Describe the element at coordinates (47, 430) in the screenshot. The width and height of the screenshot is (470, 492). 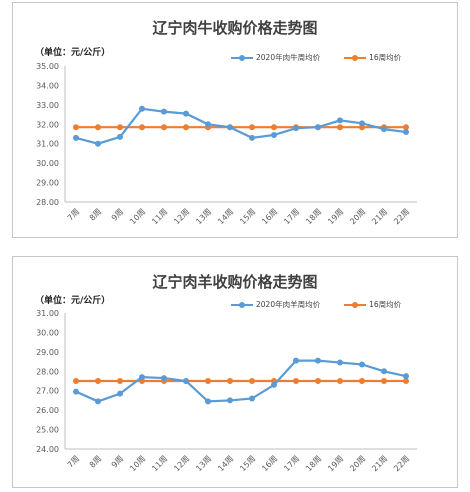
I see `y-tick-label: 25.00` at that location.